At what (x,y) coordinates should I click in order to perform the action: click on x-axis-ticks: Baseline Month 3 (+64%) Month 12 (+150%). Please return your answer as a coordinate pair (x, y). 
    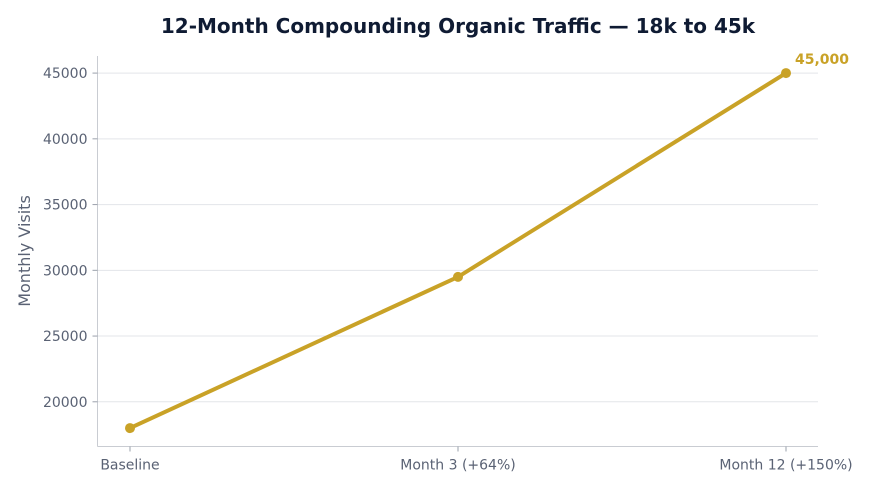
    Looking at the image, I should click on (476, 460).